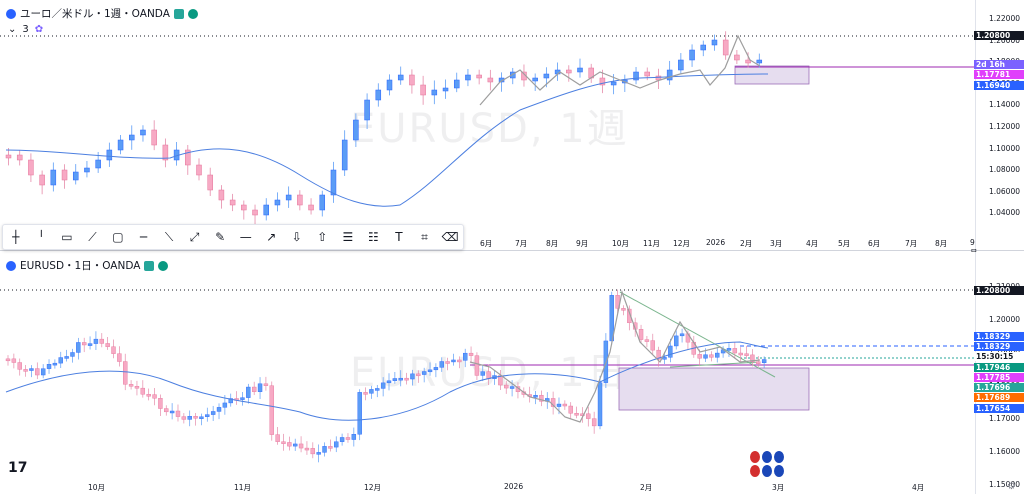 The height and width of the screenshot is (494, 1024). Describe the element at coordinates (271, 237) in the screenshot. I see `extended-line-icon: ↗` at that location.